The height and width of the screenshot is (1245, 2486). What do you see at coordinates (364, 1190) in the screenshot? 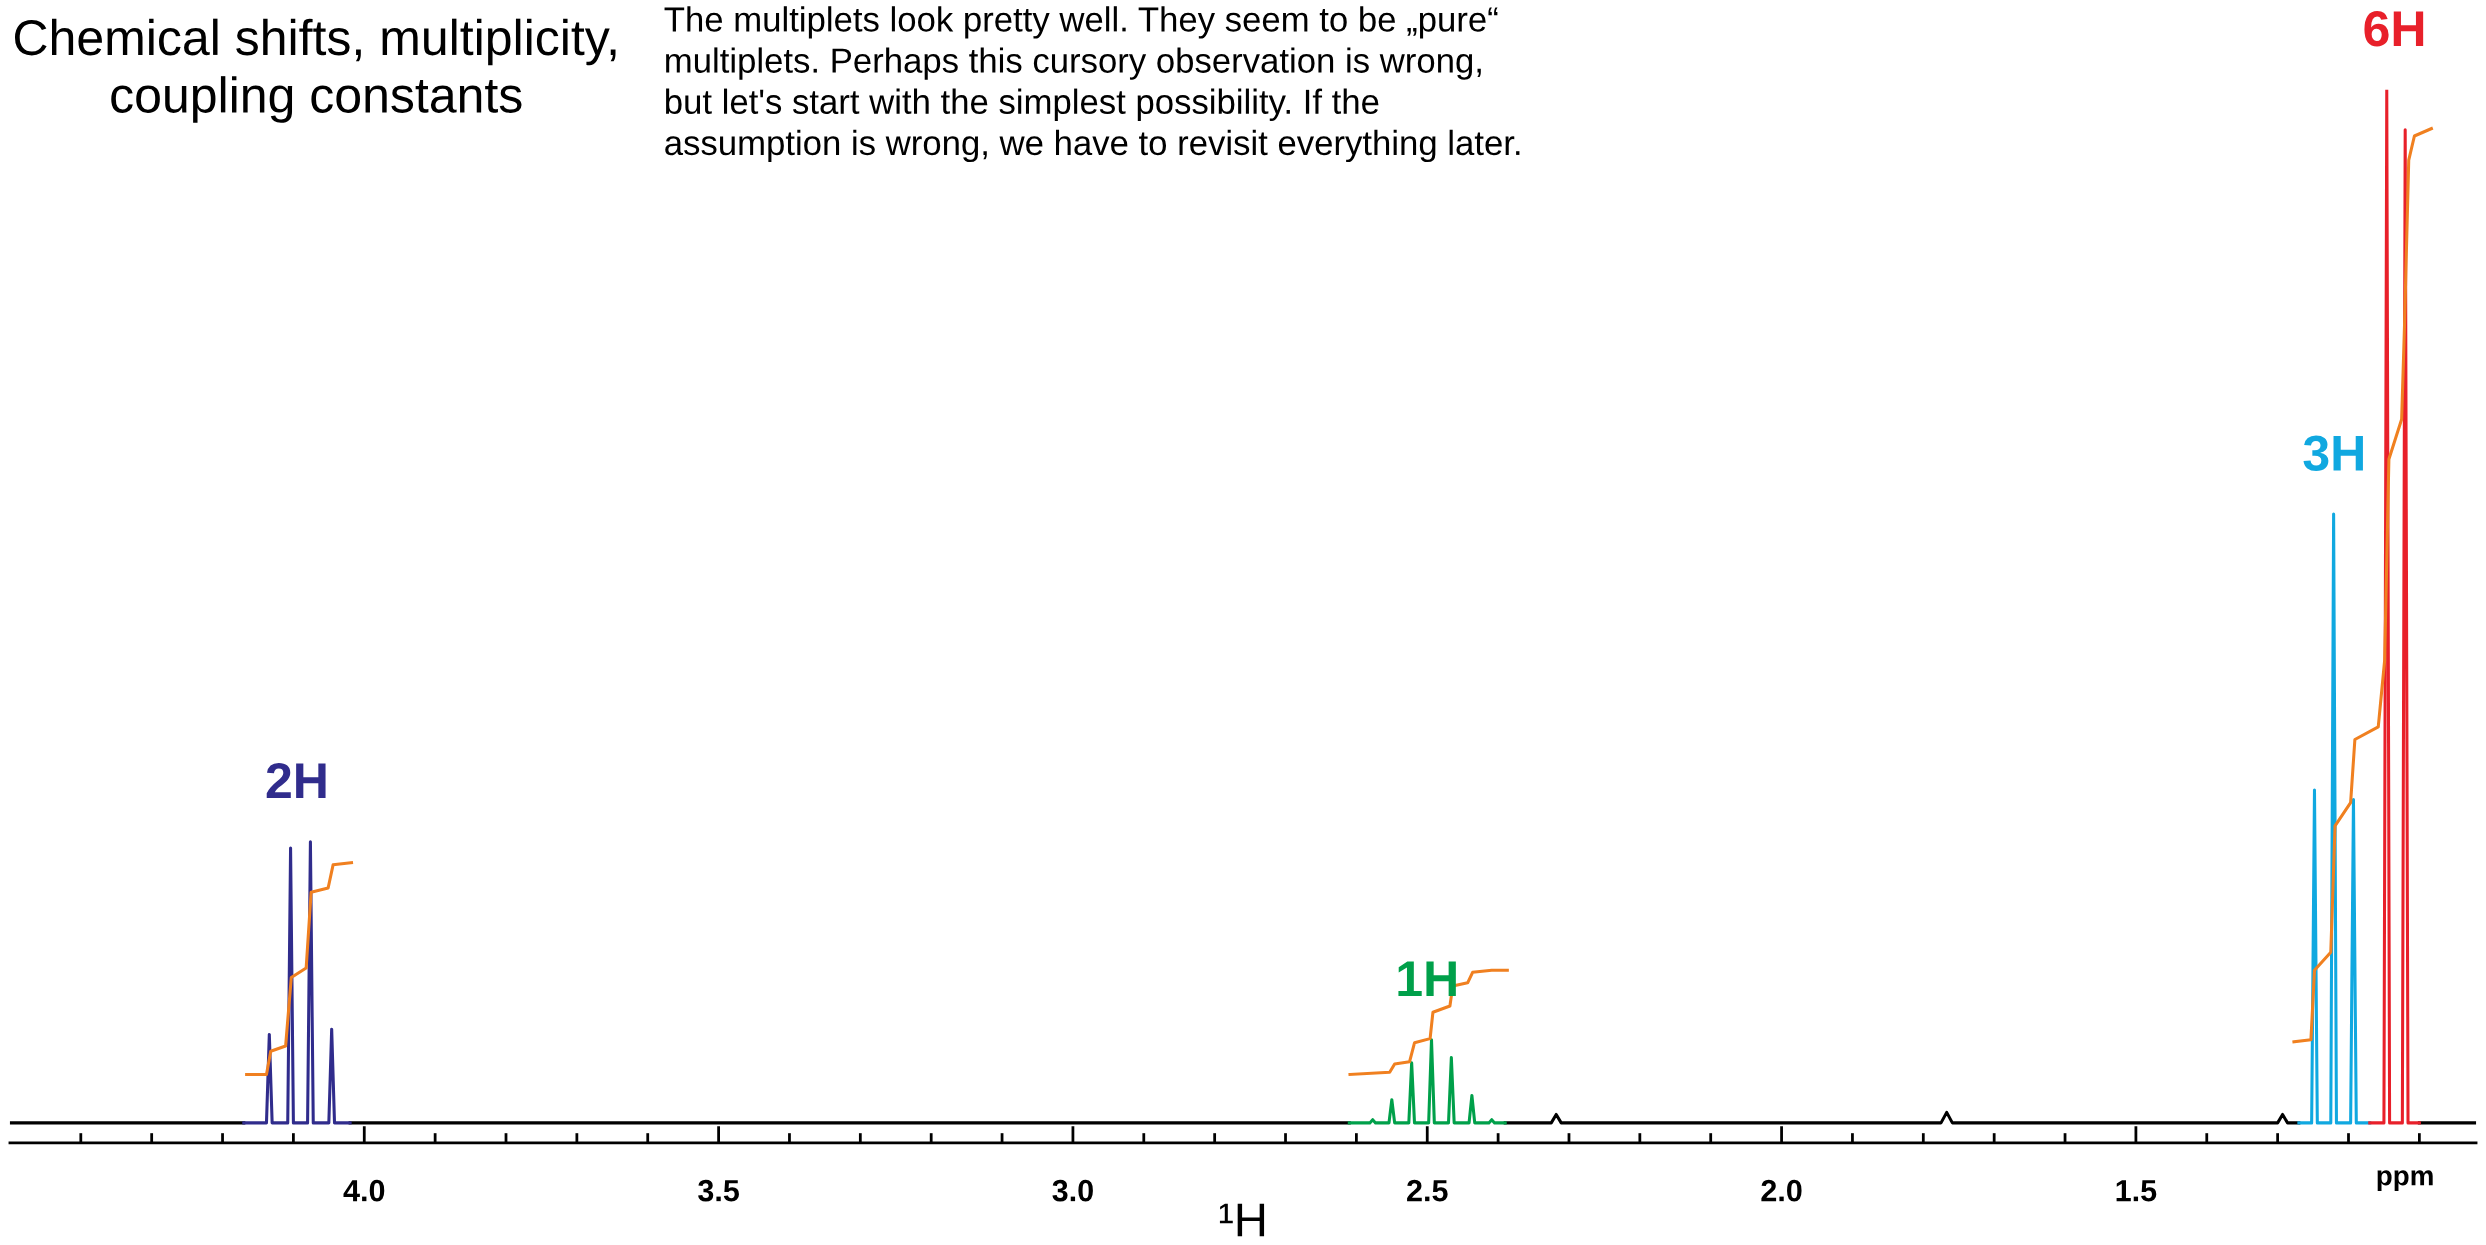
I see `x-tick-label: 4.0` at bounding box center [364, 1190].